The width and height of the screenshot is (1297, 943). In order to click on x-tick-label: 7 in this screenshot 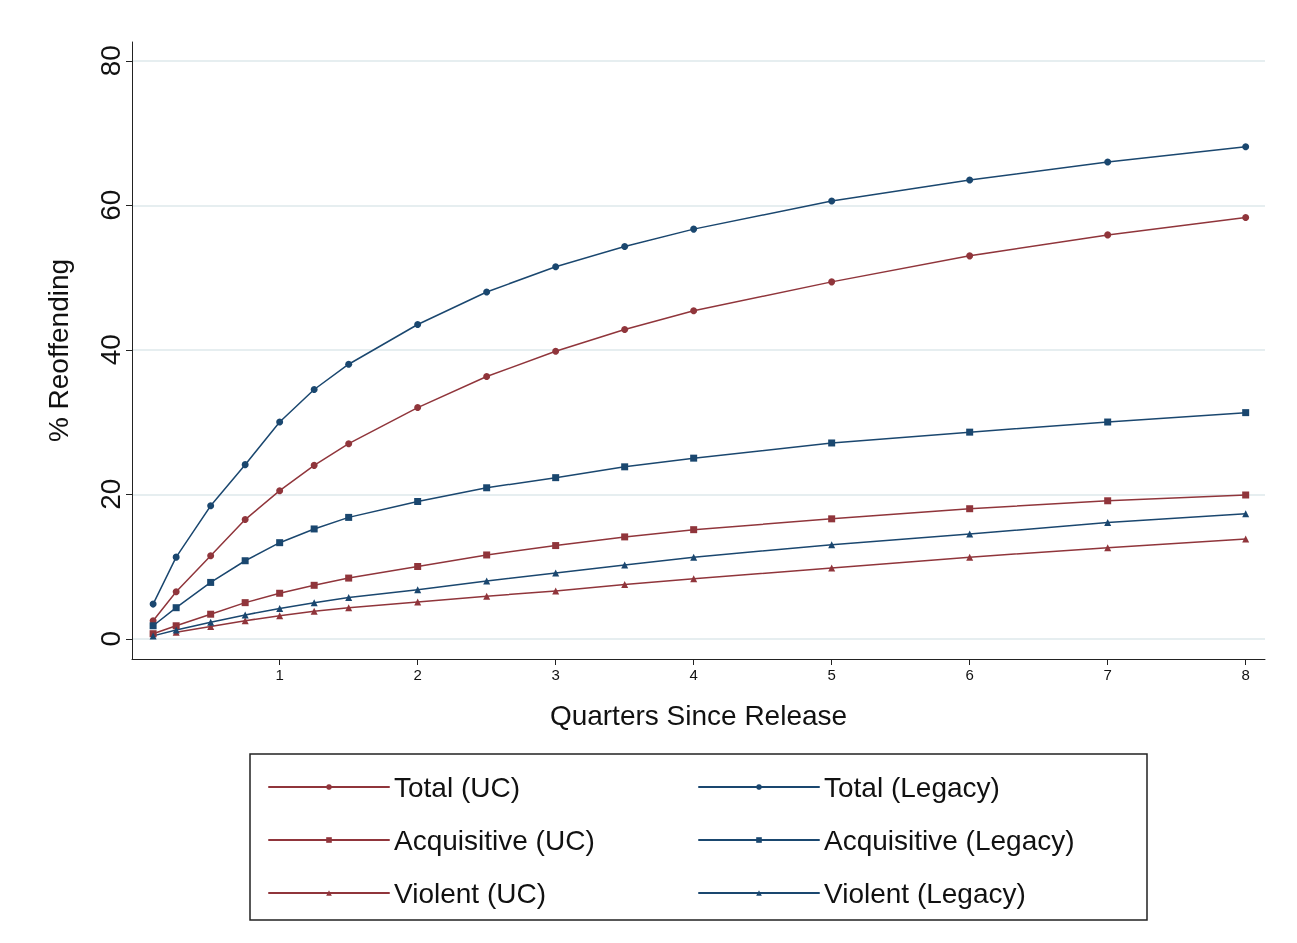, I will do `click(1107, 674)`.